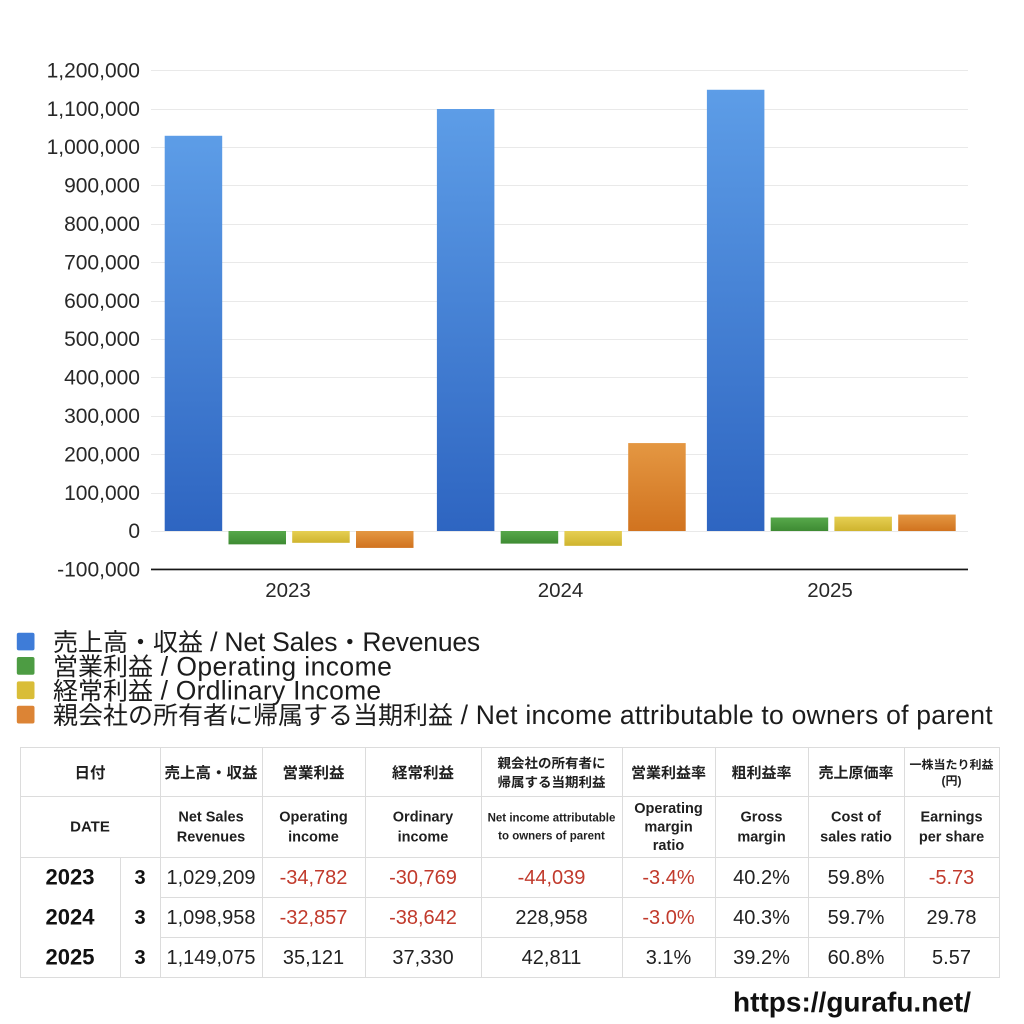  I want to click on svg-text: 900,000, so click(102, 186).